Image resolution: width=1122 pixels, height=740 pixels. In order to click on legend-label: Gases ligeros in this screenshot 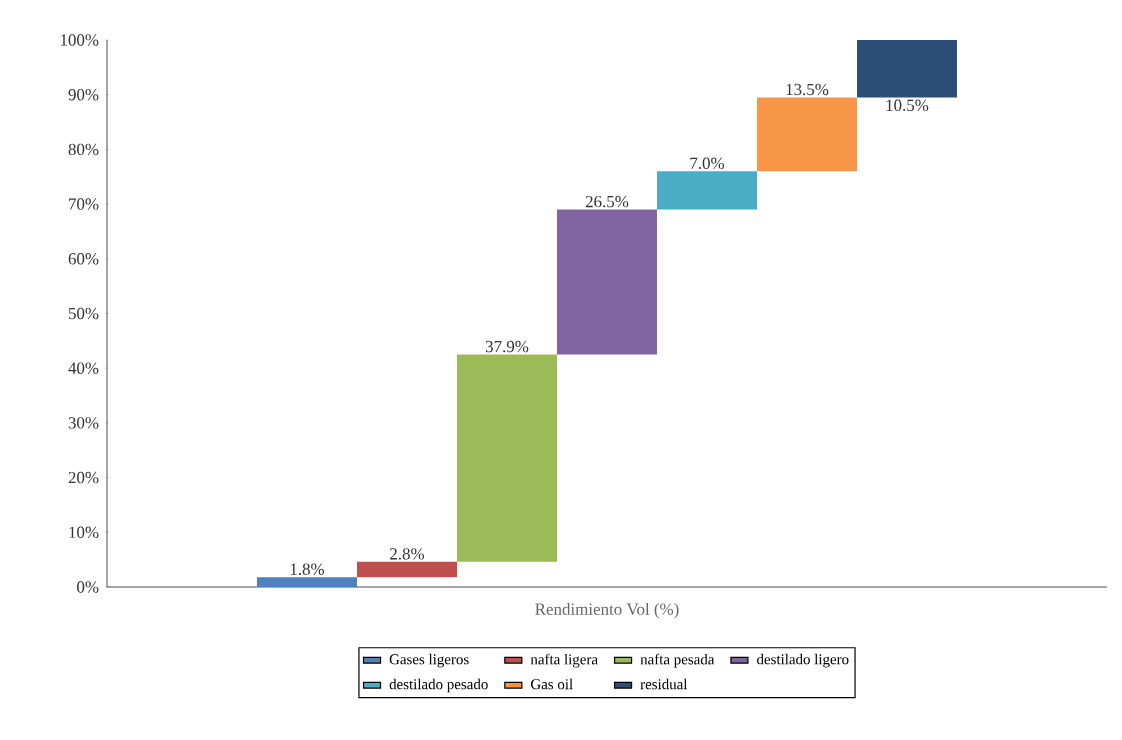, I will do `click(429, 660)`.